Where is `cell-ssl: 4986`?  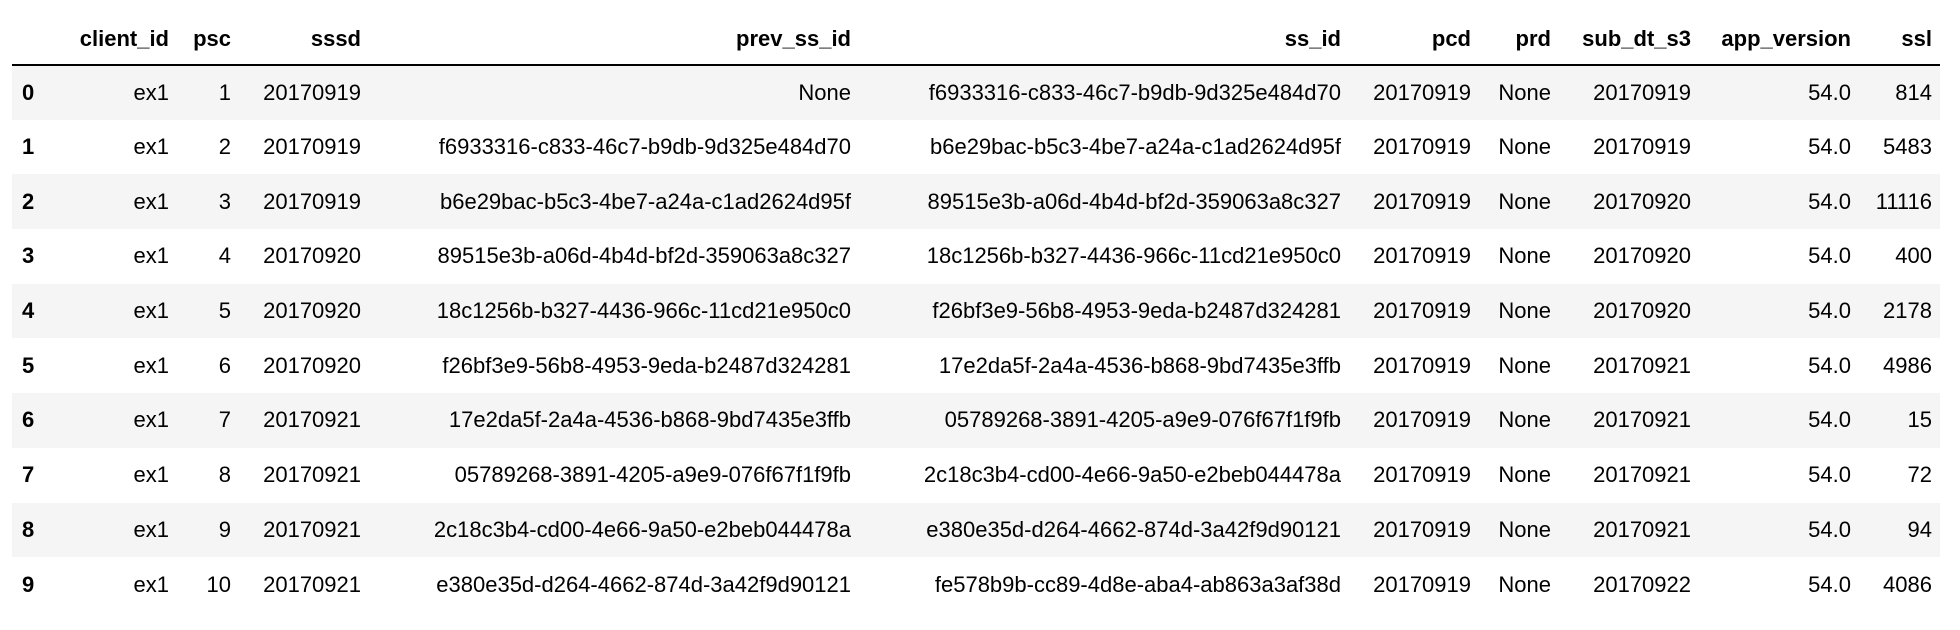 cell-ssl: 4986 is located at coordinates (1907, 365).